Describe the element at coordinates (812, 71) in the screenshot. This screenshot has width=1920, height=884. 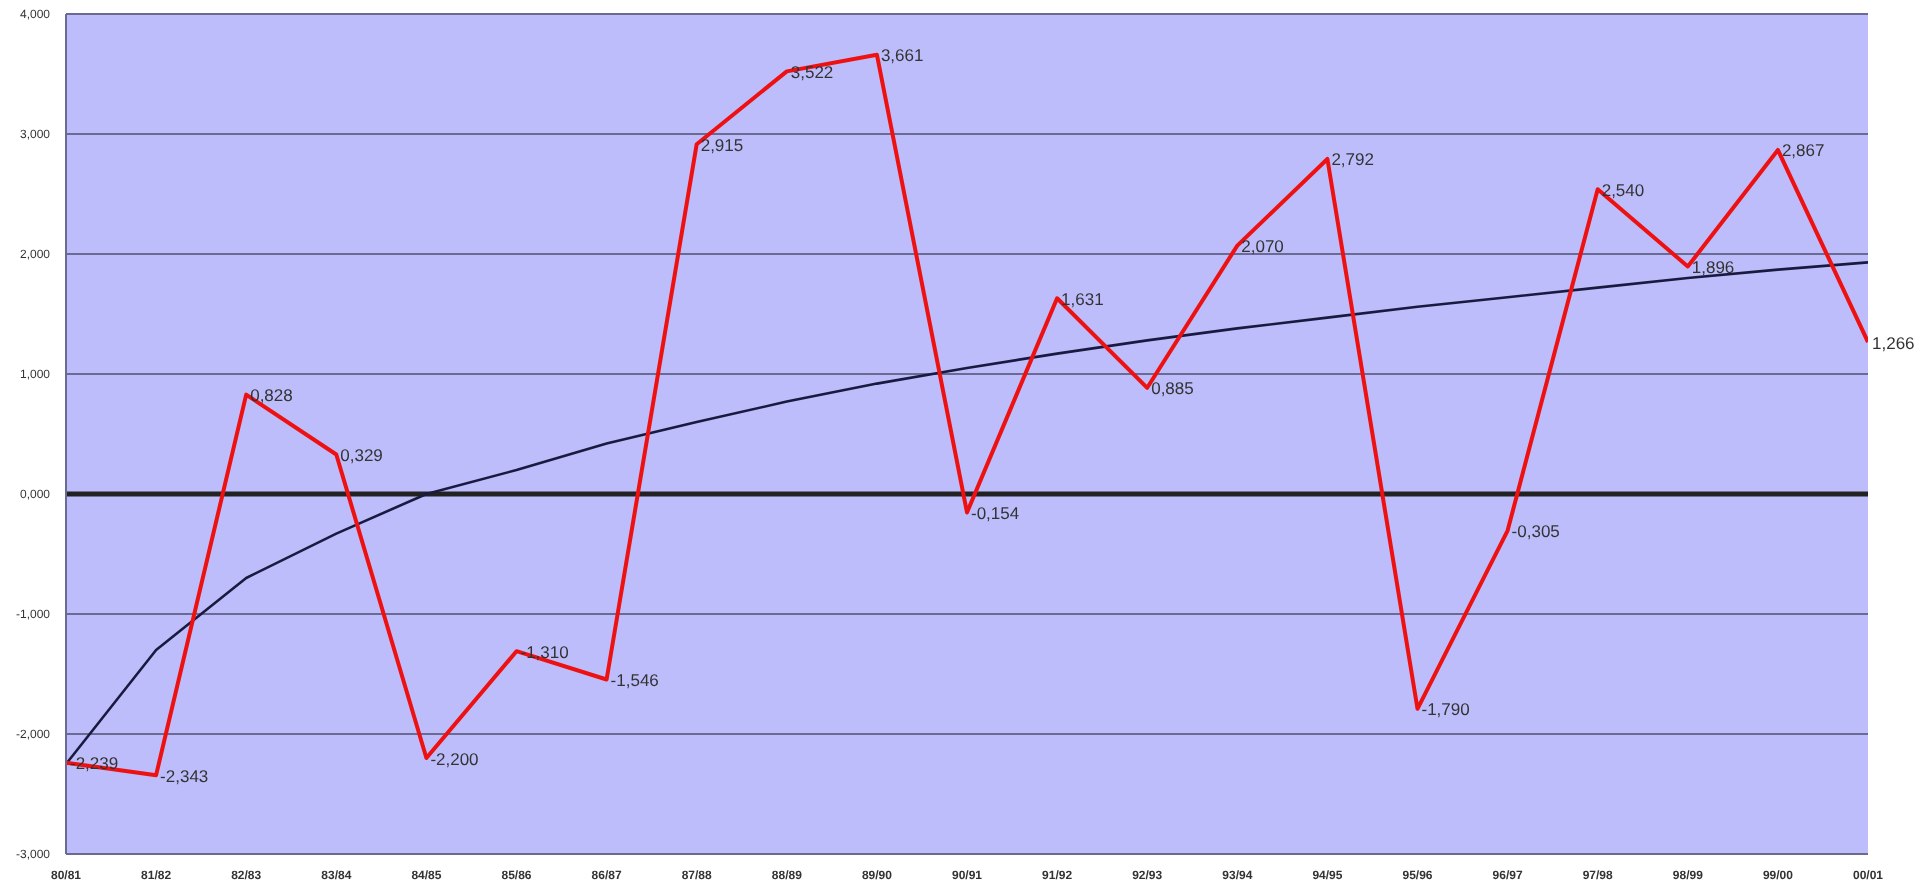
I see `data-label: 3,522` at that location.